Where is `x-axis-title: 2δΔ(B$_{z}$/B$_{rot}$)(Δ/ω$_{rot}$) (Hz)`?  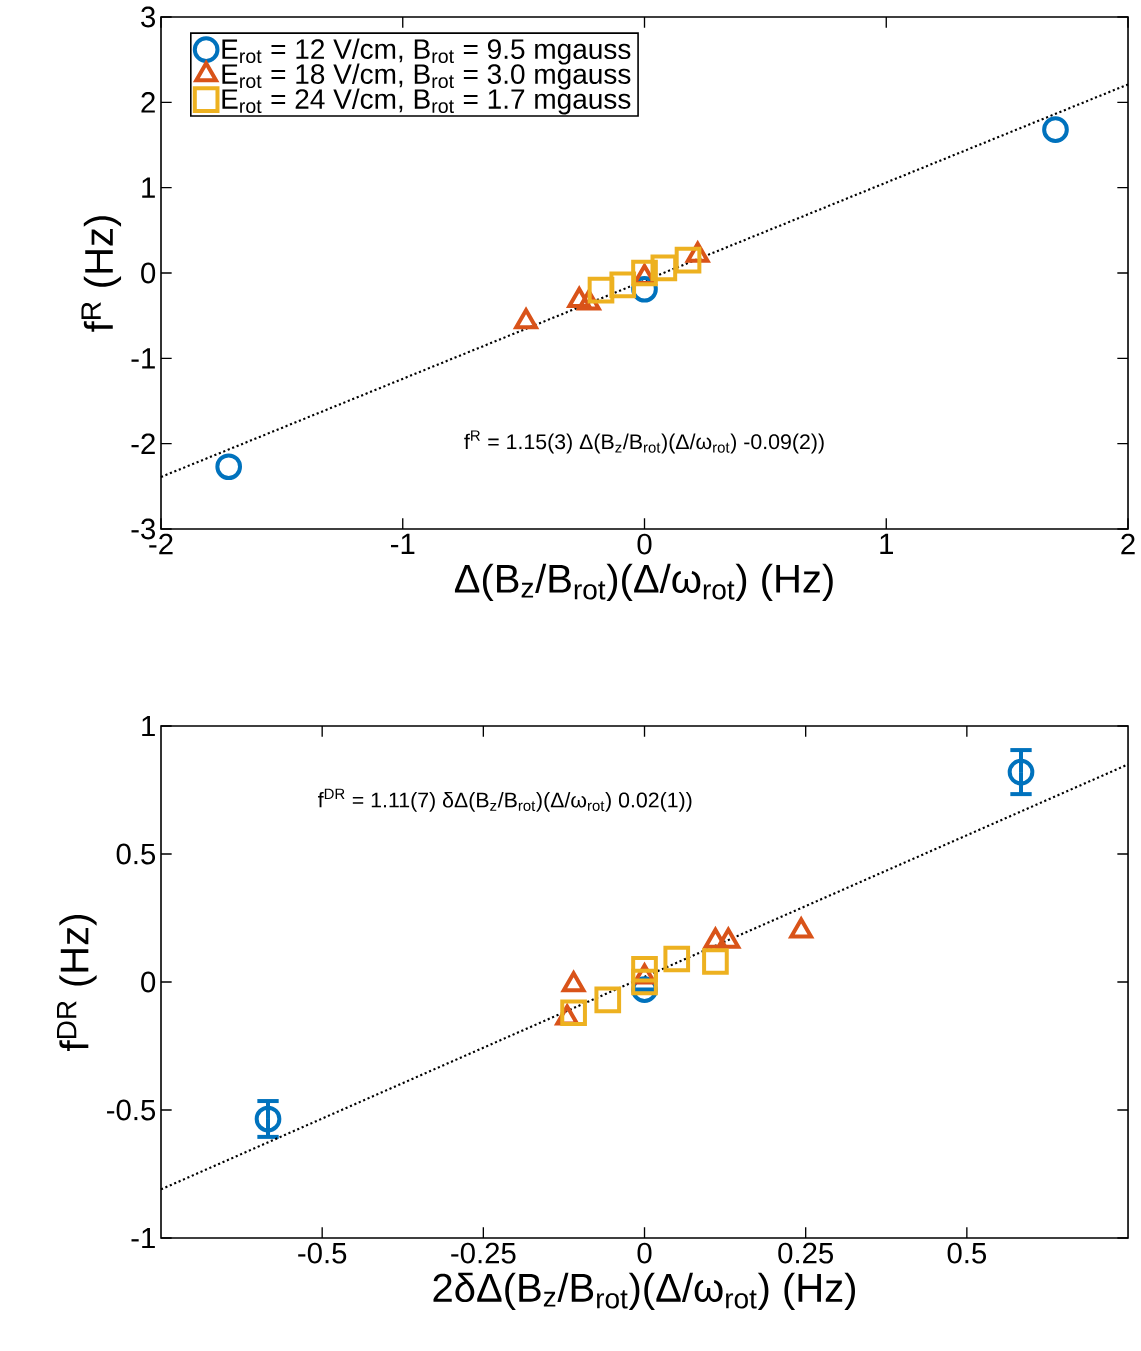
x-axis-title: 2δΔ(B$_{z}$/B$_{rot}$)(Δ/ω$_{rot}$) (Hz) is located at coordinates (644, 1291).